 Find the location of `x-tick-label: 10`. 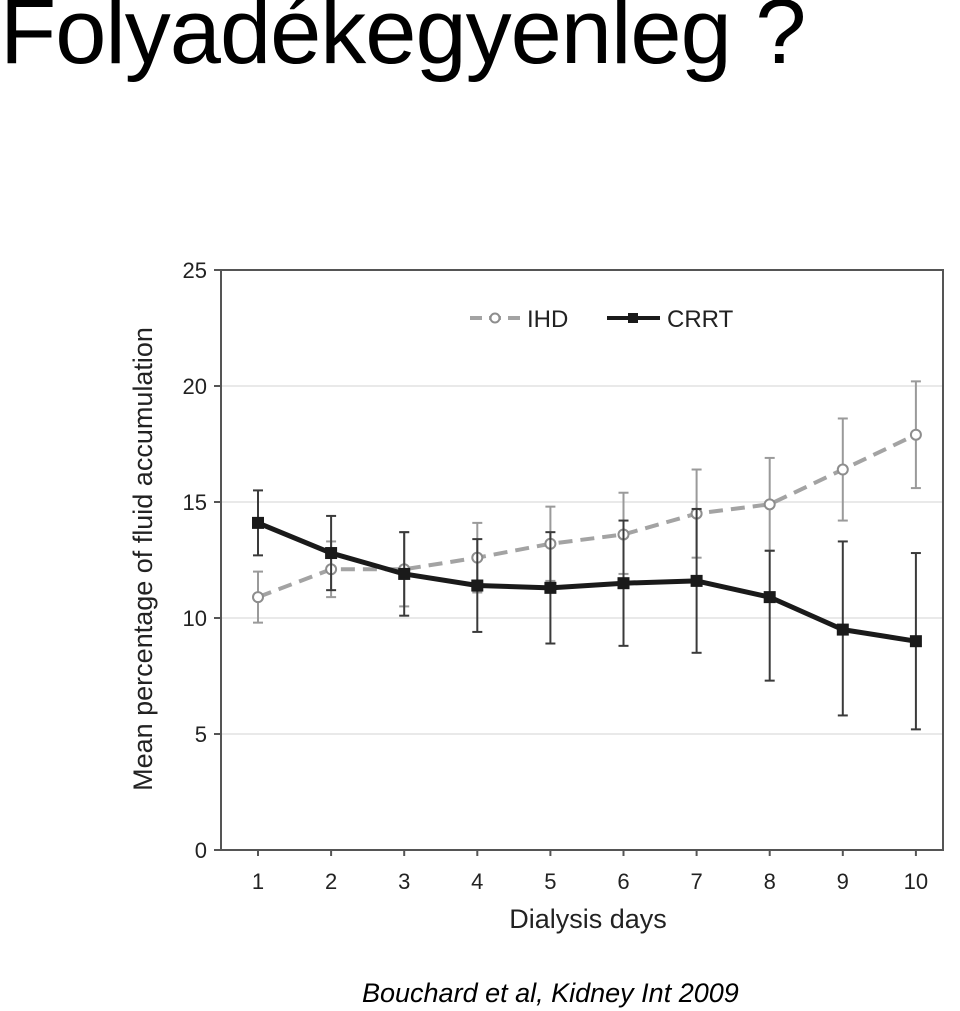

x-tick-label: 10 is located at coordinates (916, 881).